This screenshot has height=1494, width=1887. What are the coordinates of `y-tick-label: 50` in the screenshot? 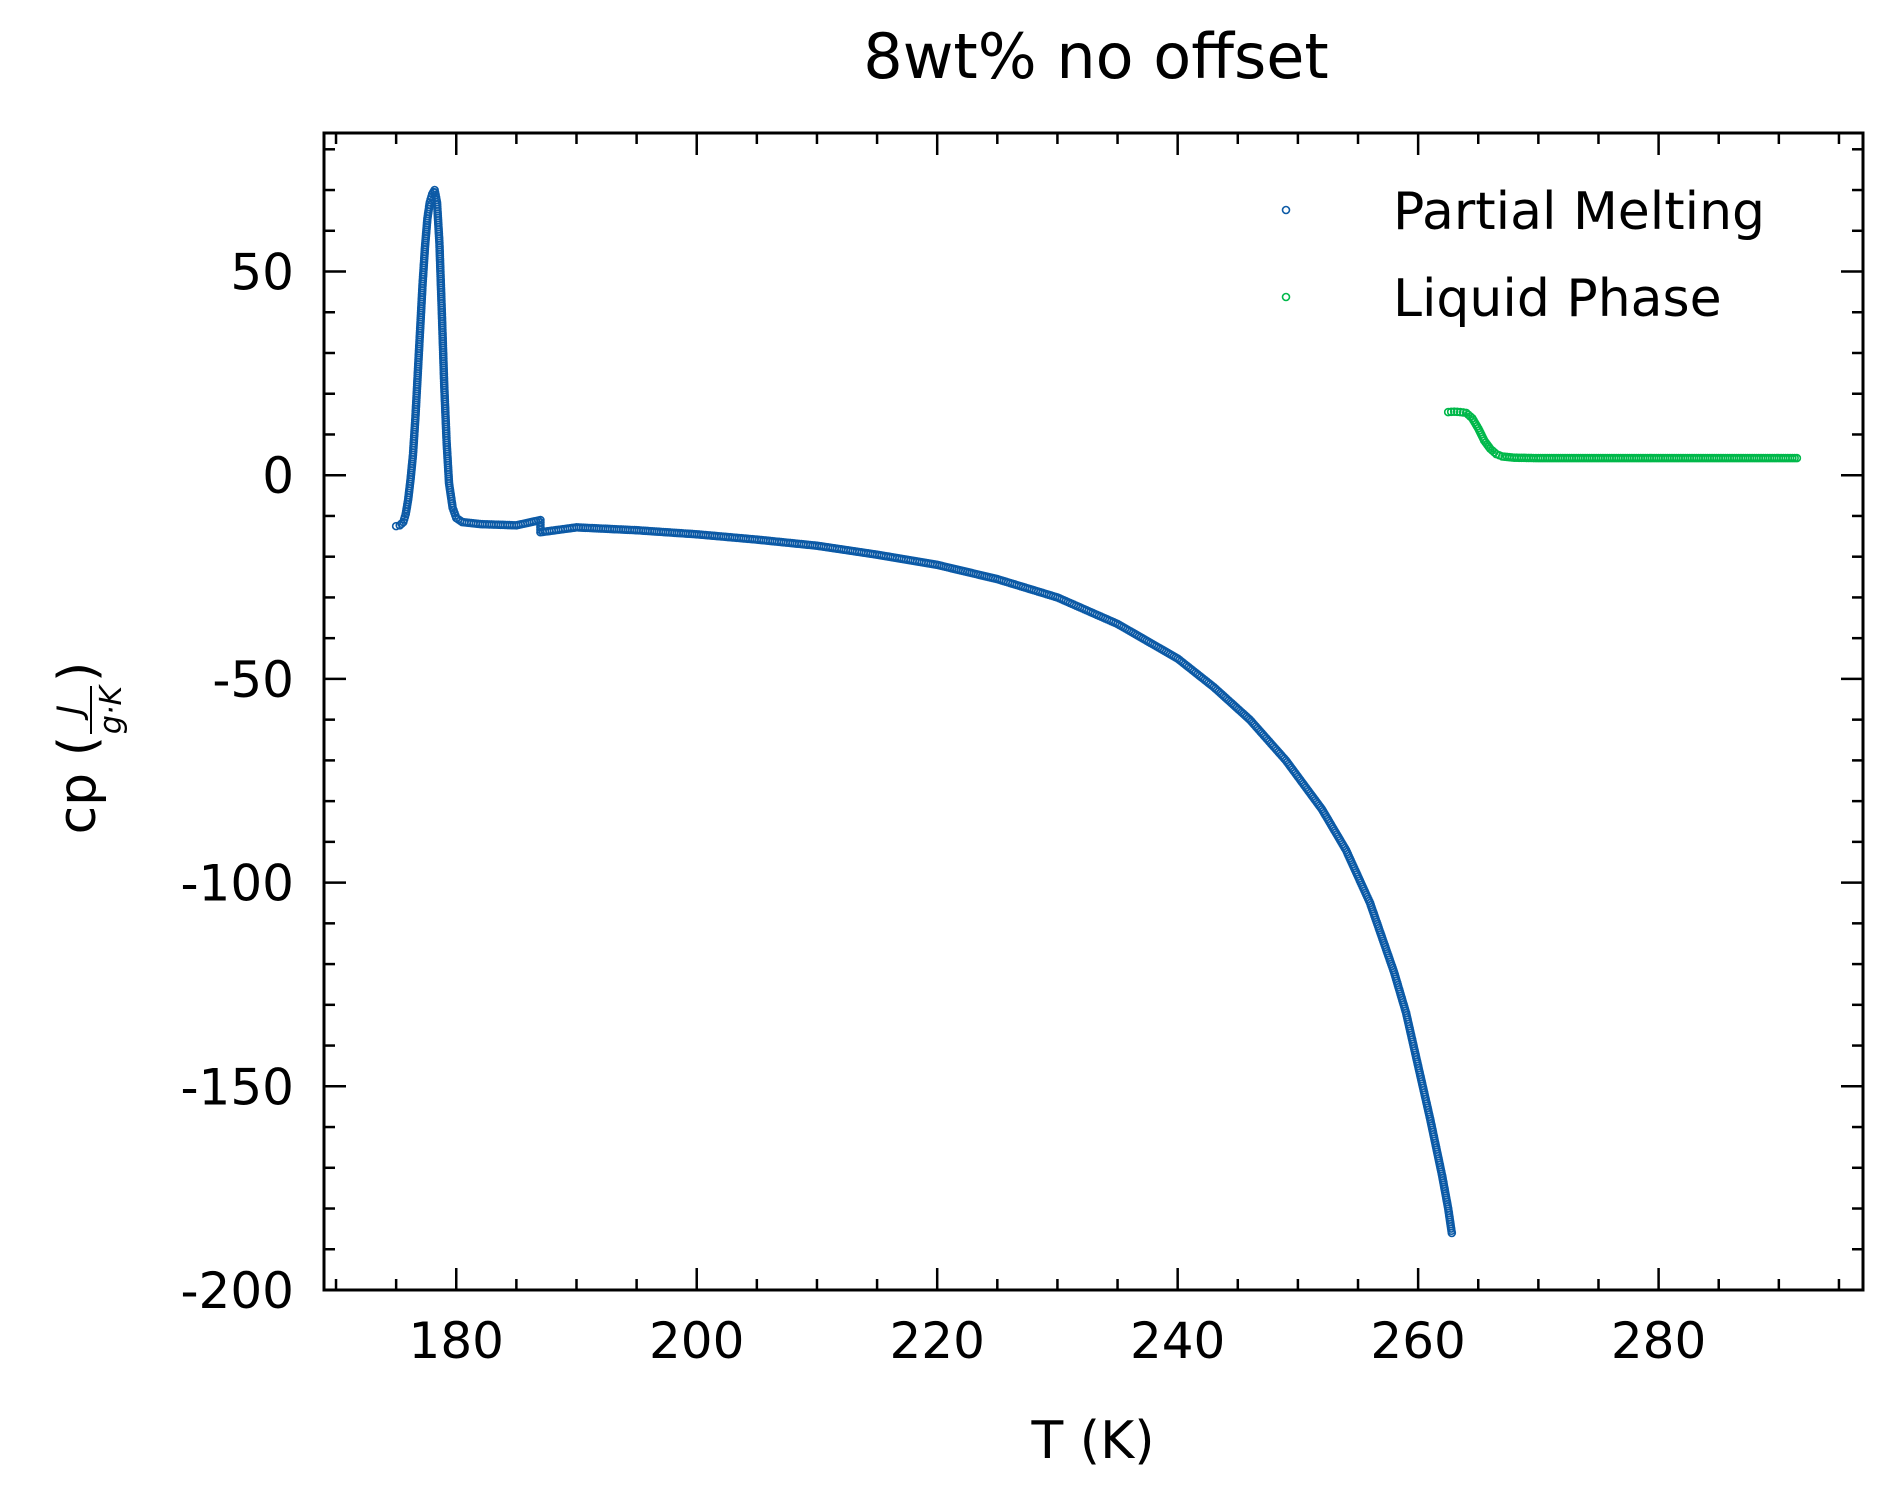 It's located at (262, 273).